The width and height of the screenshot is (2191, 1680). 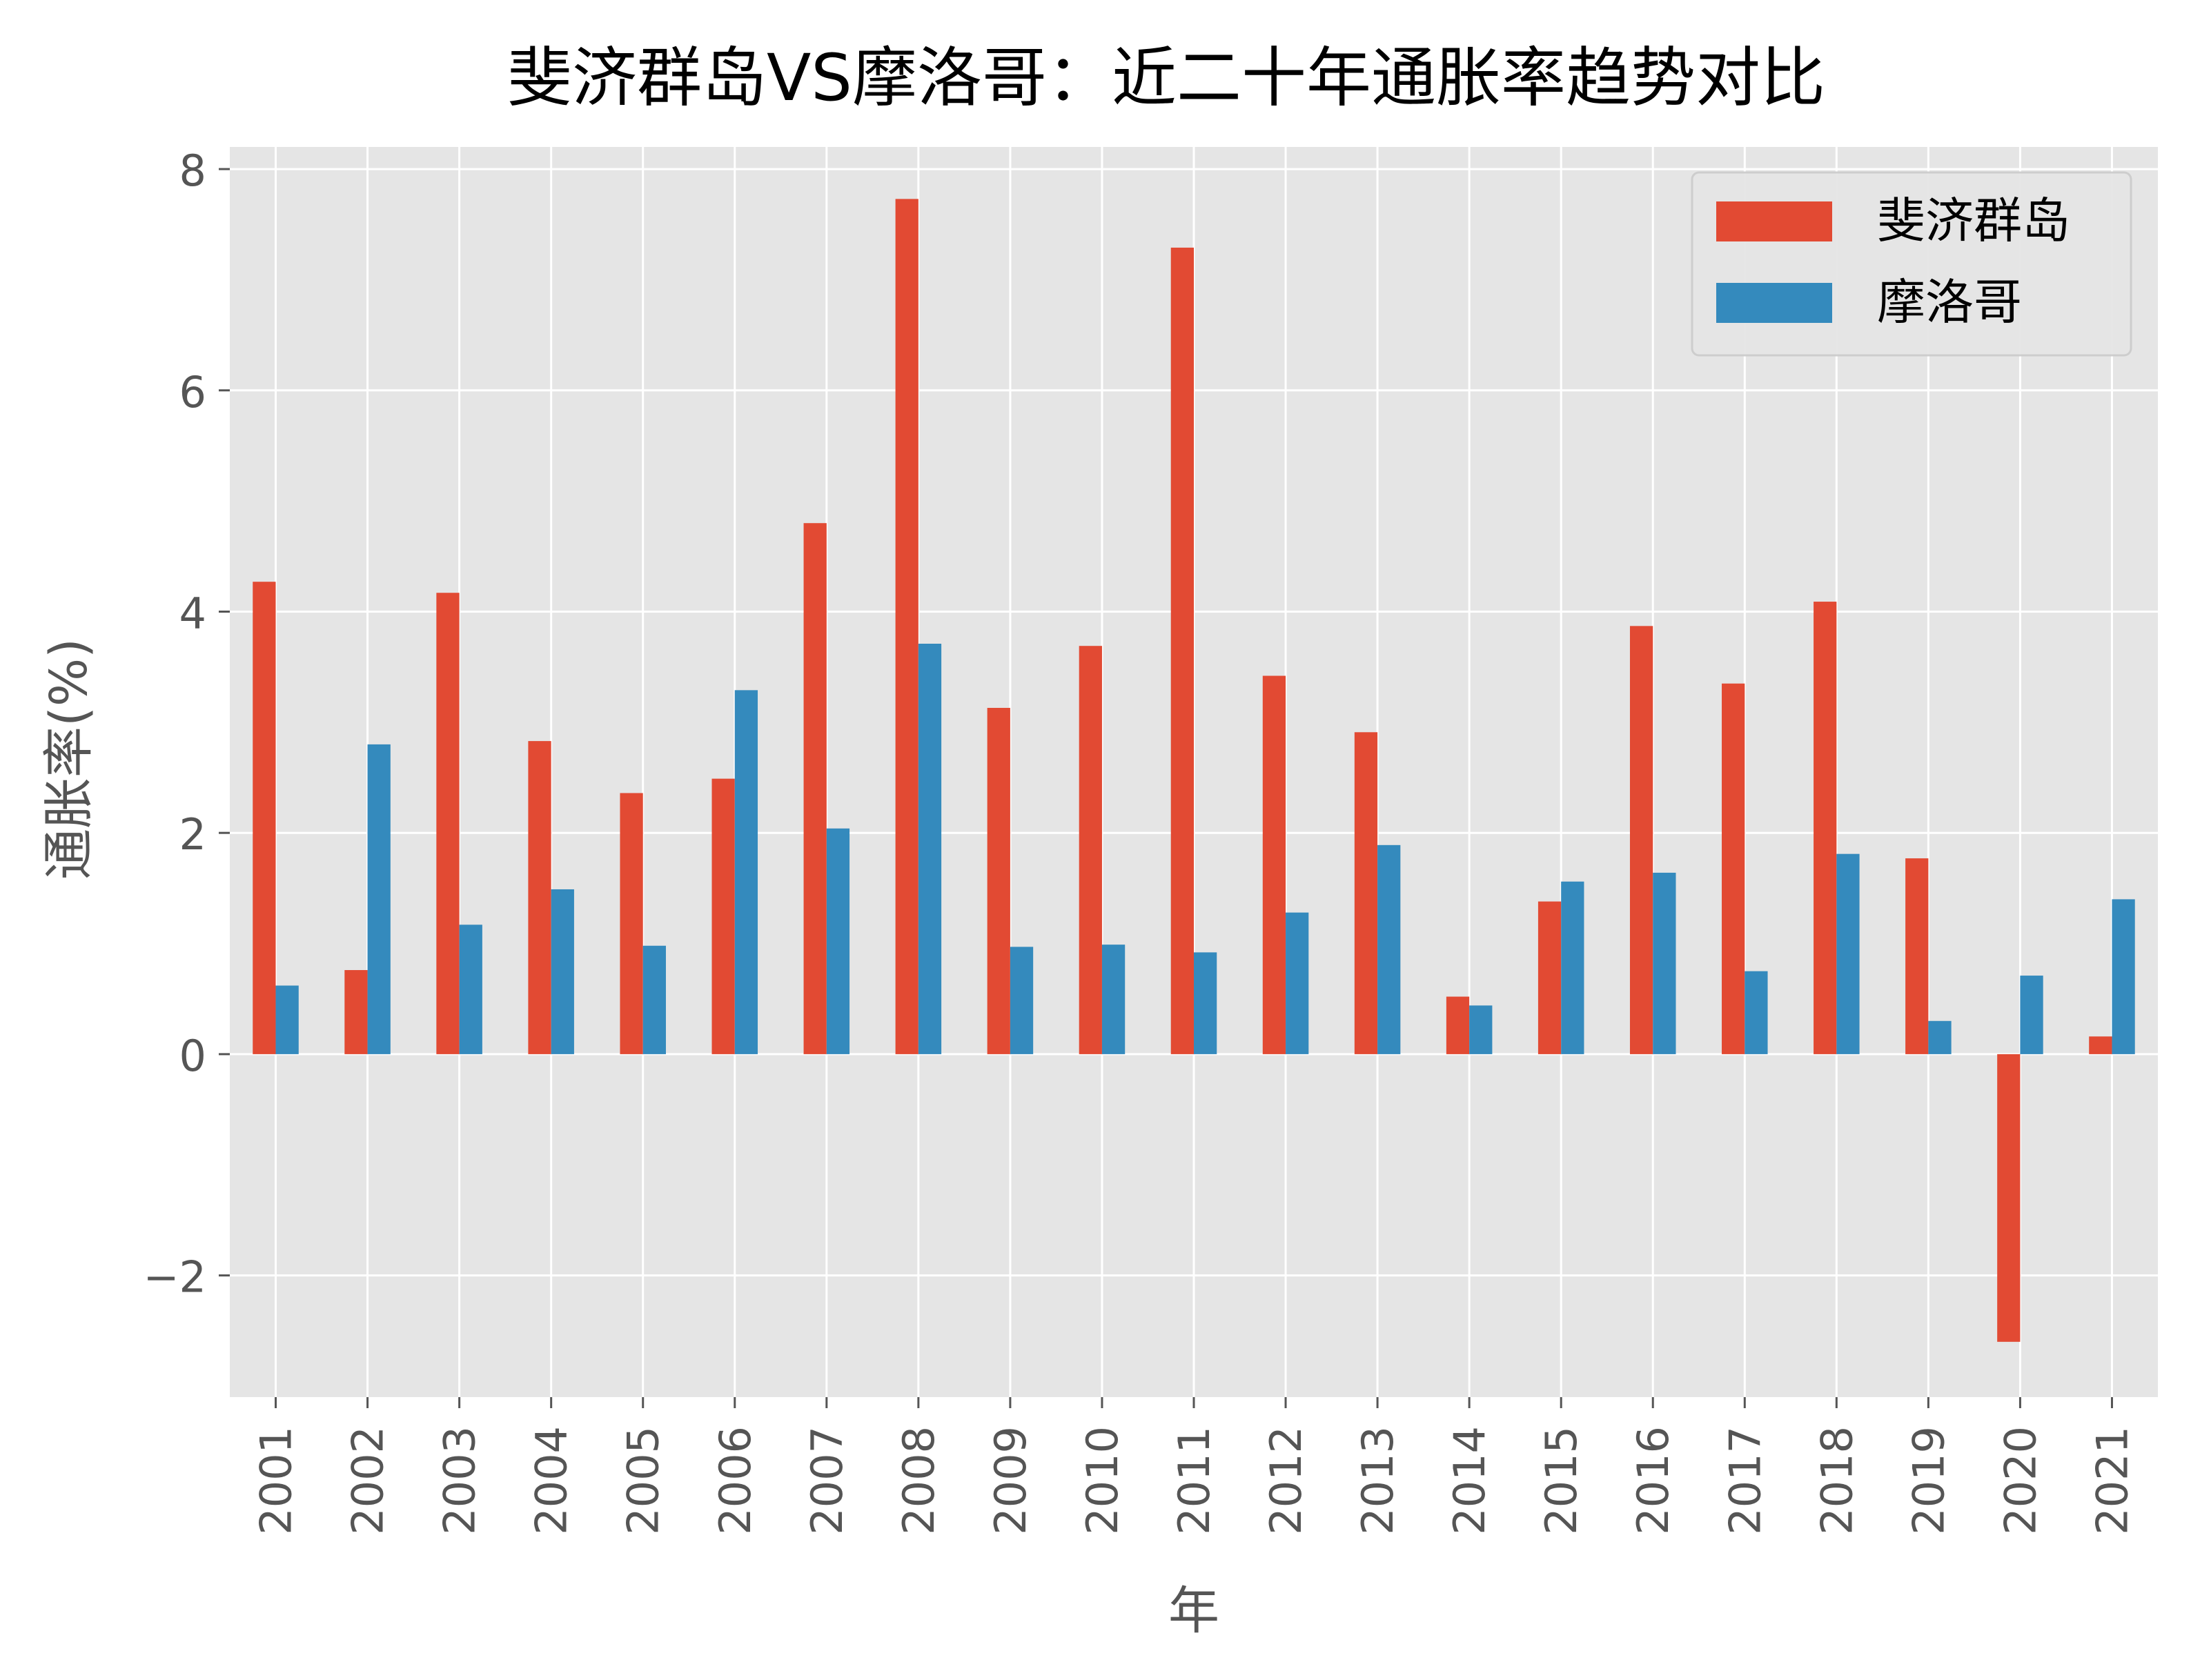 I want to click on x-tick-label: 2016, so click(x=1653, y=1480).